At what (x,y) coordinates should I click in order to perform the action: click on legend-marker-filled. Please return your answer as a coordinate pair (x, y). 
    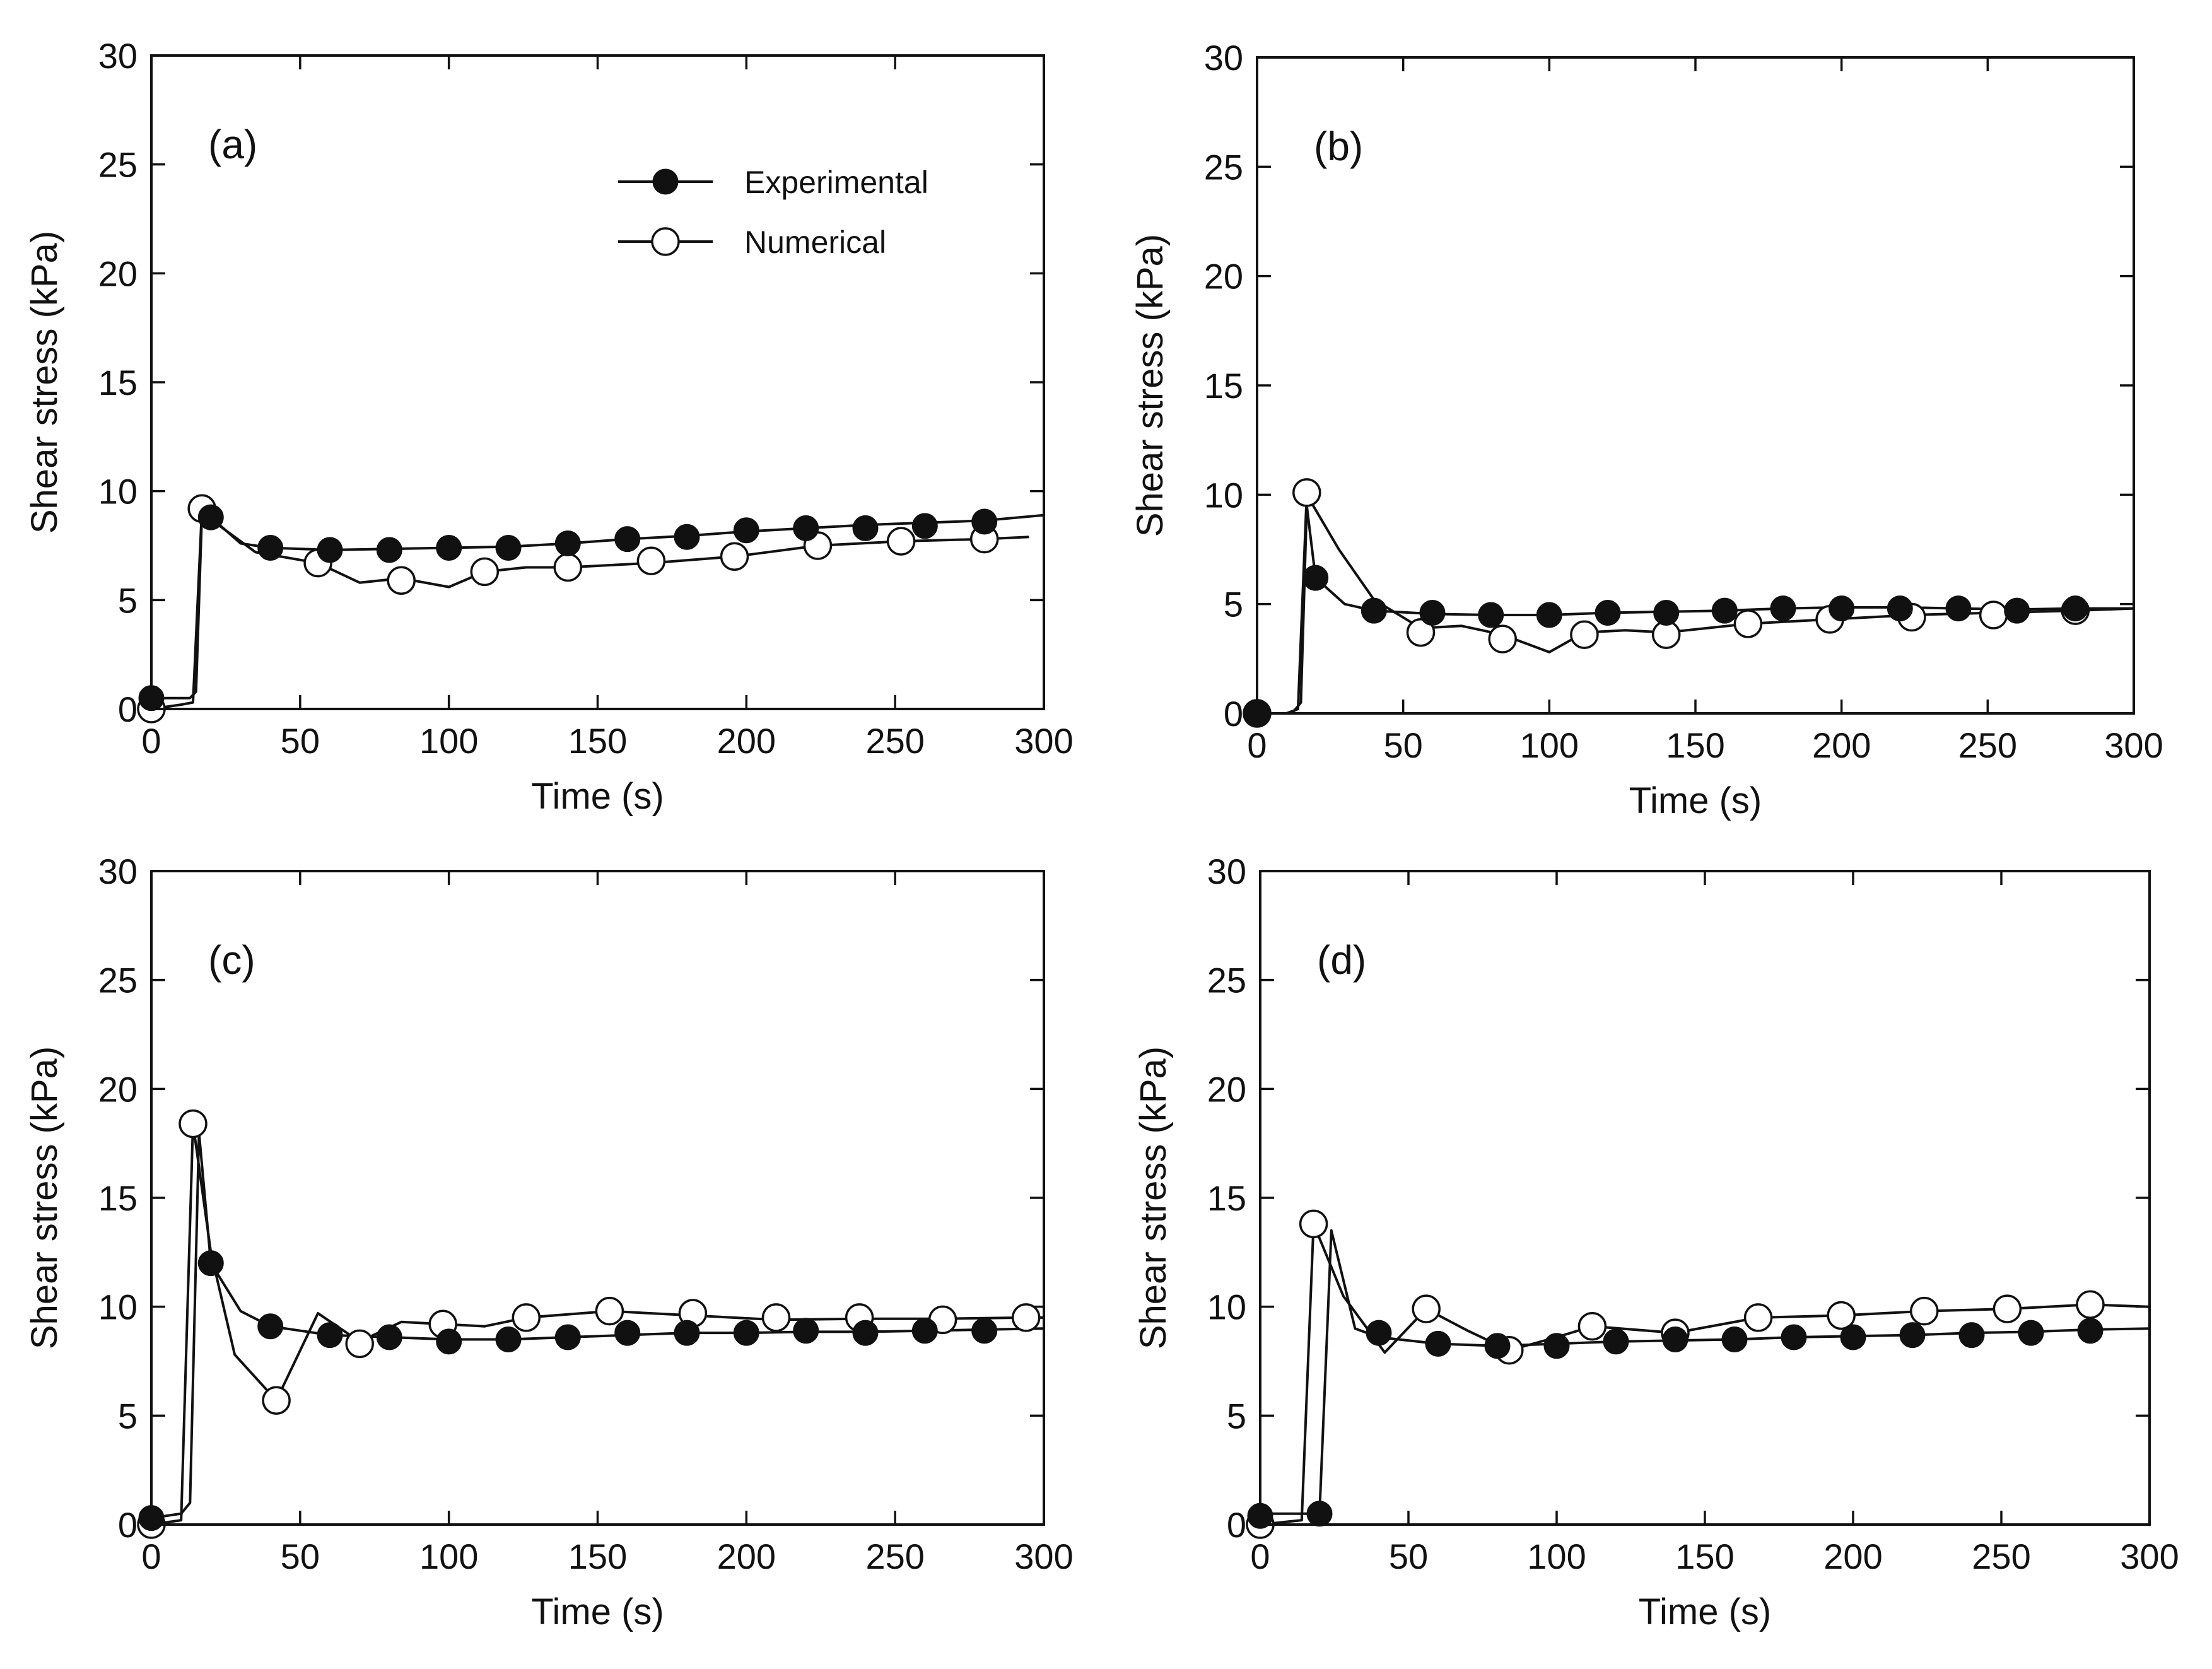
    Looking at the image, I should click on (665, 181).